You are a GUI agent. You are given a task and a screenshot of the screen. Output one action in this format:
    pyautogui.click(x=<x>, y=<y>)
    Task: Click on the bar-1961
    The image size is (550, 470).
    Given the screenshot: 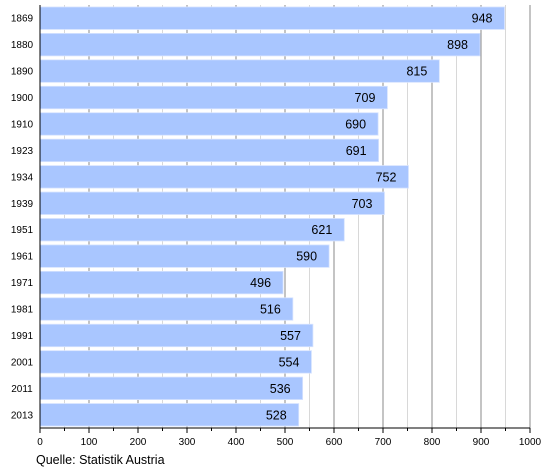 What is the action you would take?
    pyautogui.click(x=184, y=256)
    